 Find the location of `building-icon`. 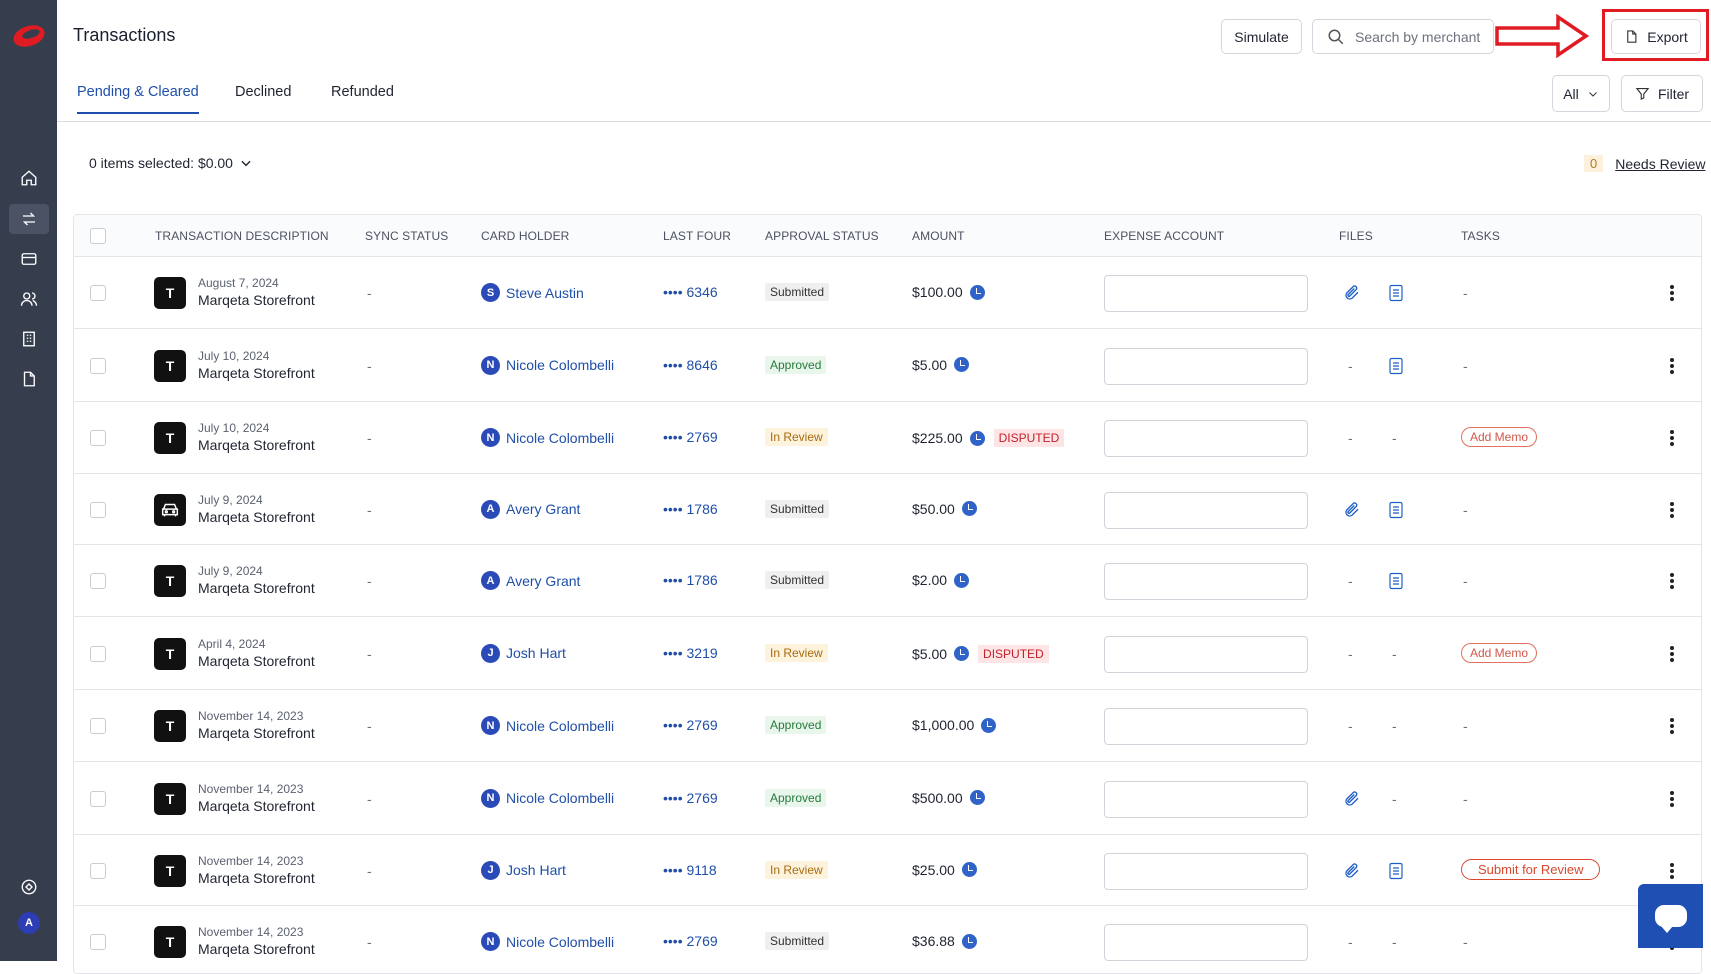

building-icon is located at coordinates (29, 339).